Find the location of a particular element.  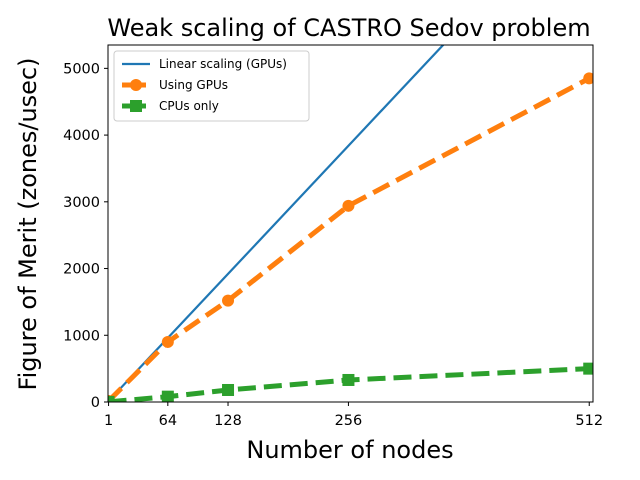

legend: Linear scaling (GPUs) Using GPUs CPUs only is located at coordinates (211, 86).